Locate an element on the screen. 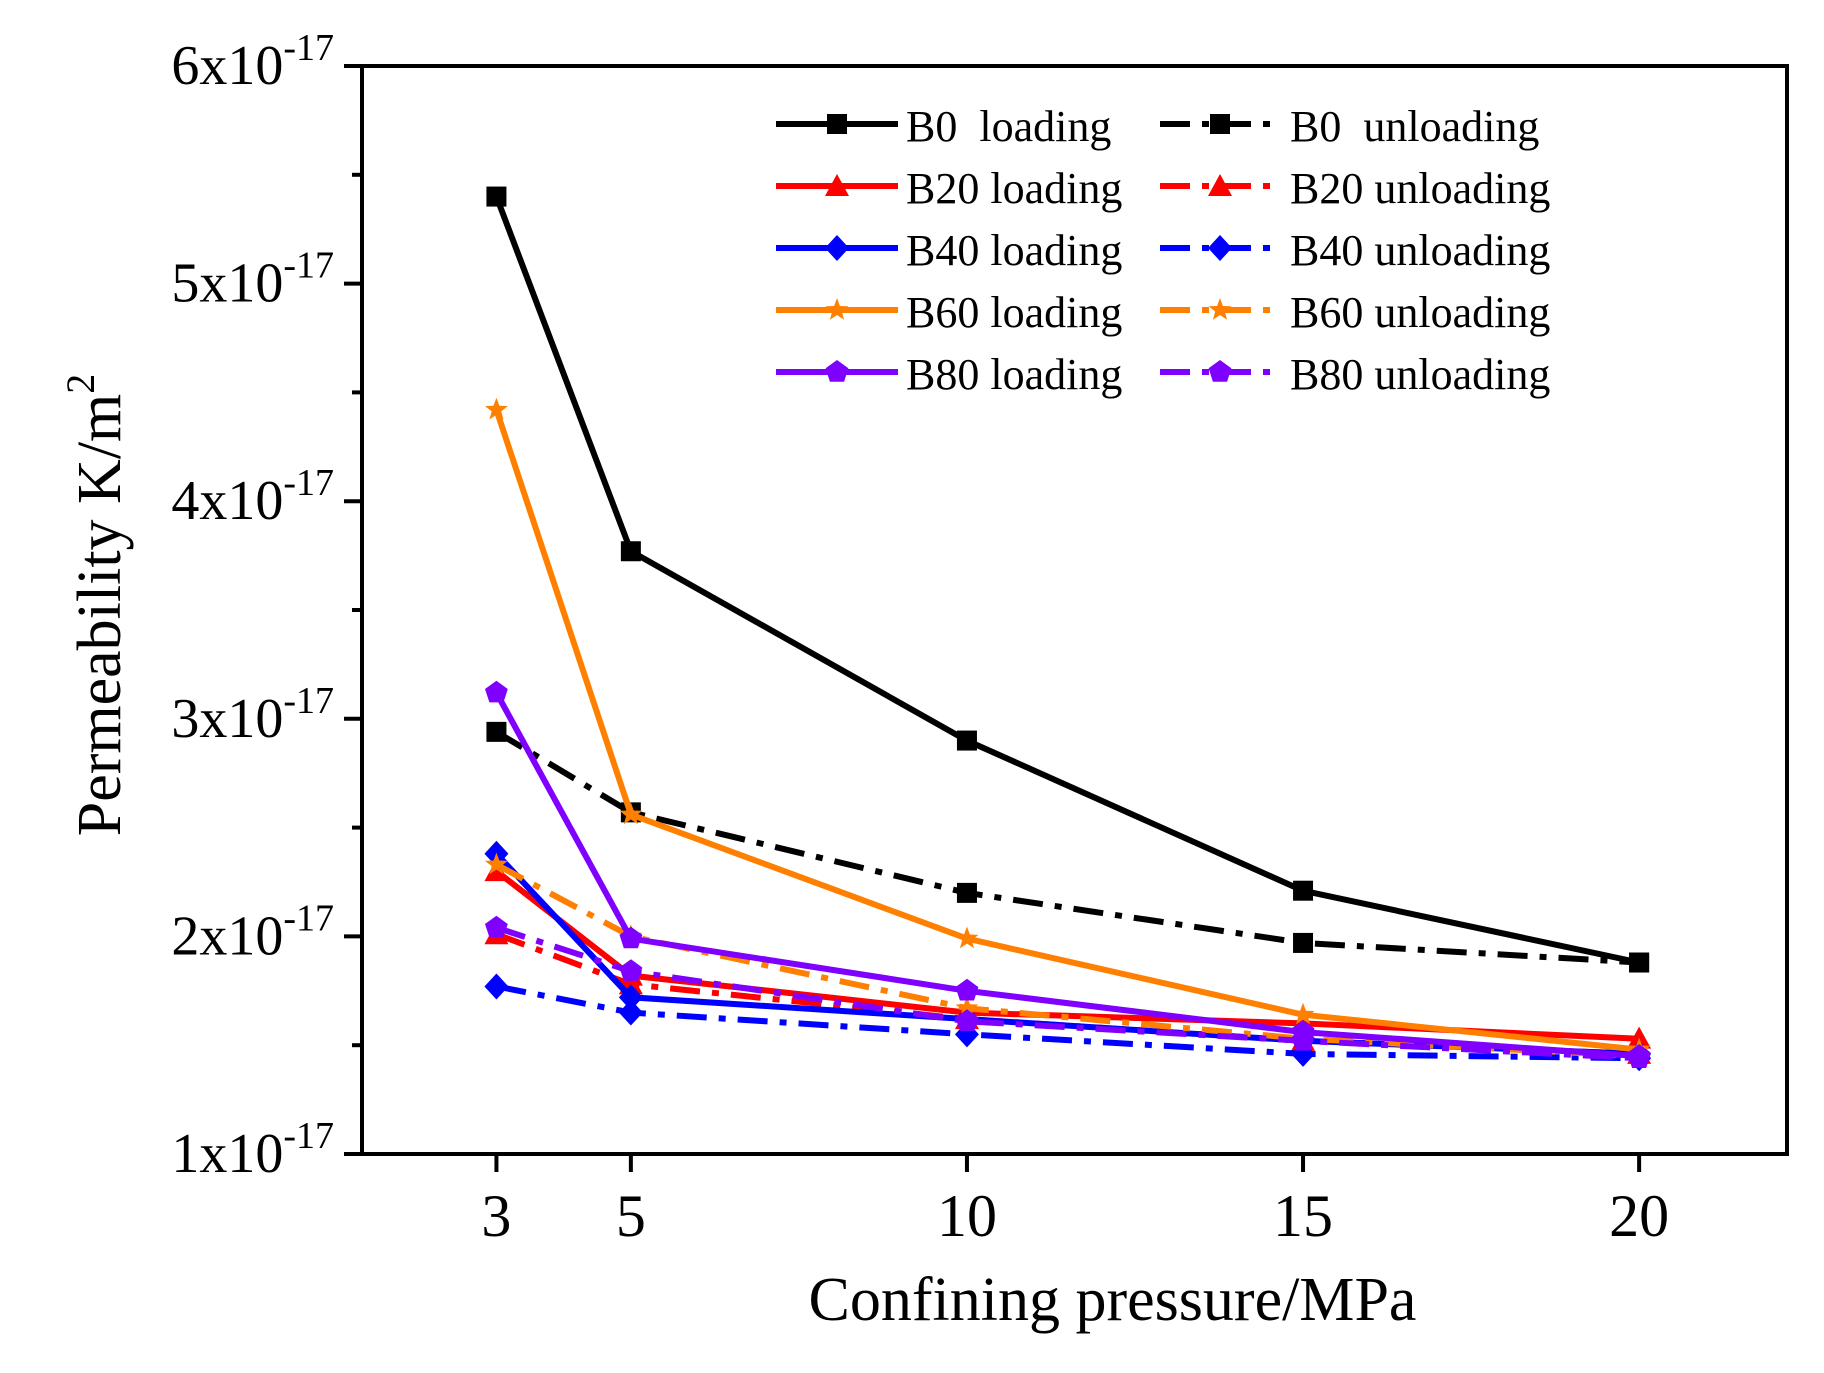  y-tick-label: 5x10⁻¹⁷ is located at coordinates (252, 280).